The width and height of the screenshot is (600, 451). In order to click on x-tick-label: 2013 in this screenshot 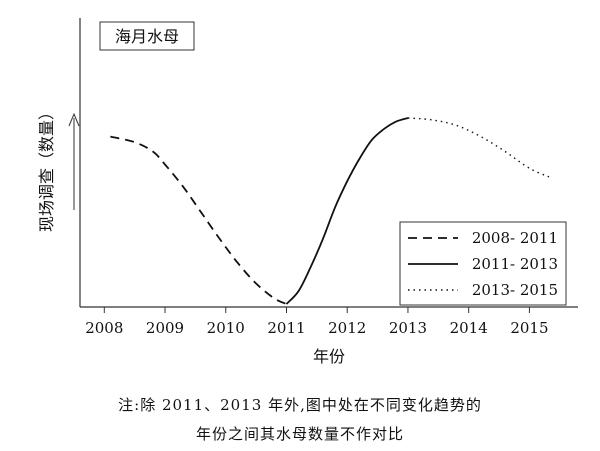, I will do `click(408, 328)`.